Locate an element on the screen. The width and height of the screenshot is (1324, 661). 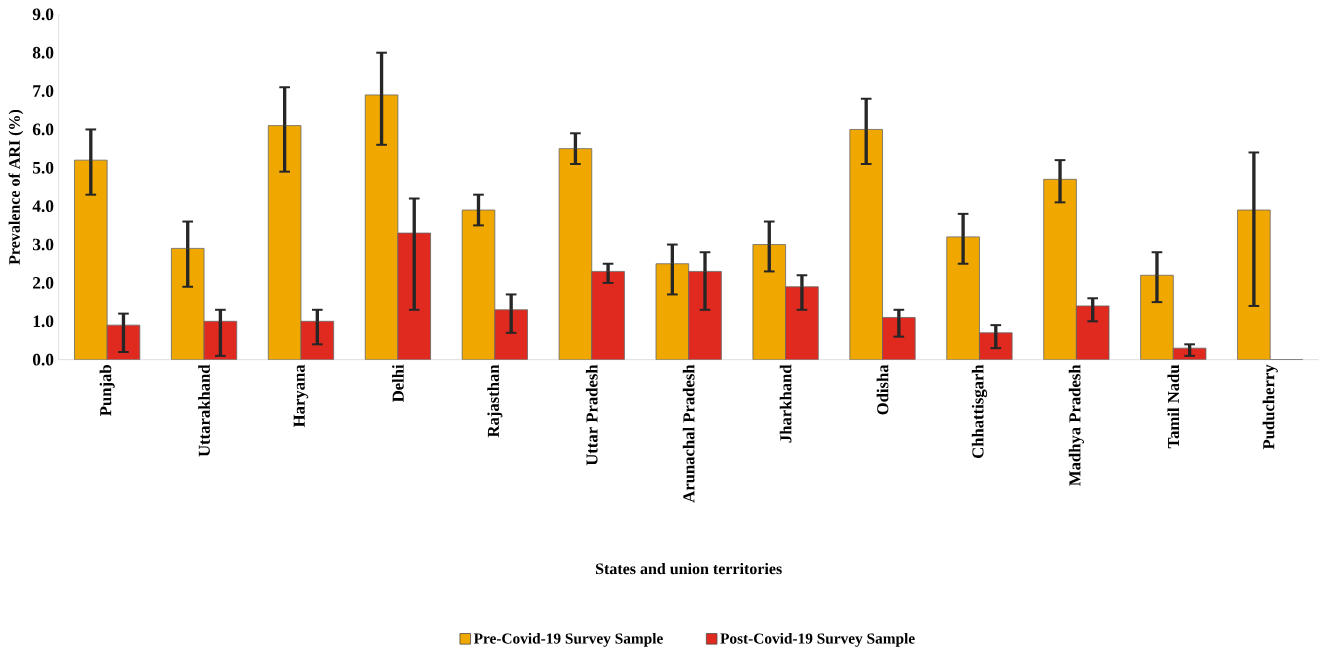
x-tick-label: Punjab is located at coordinates (107, 390).